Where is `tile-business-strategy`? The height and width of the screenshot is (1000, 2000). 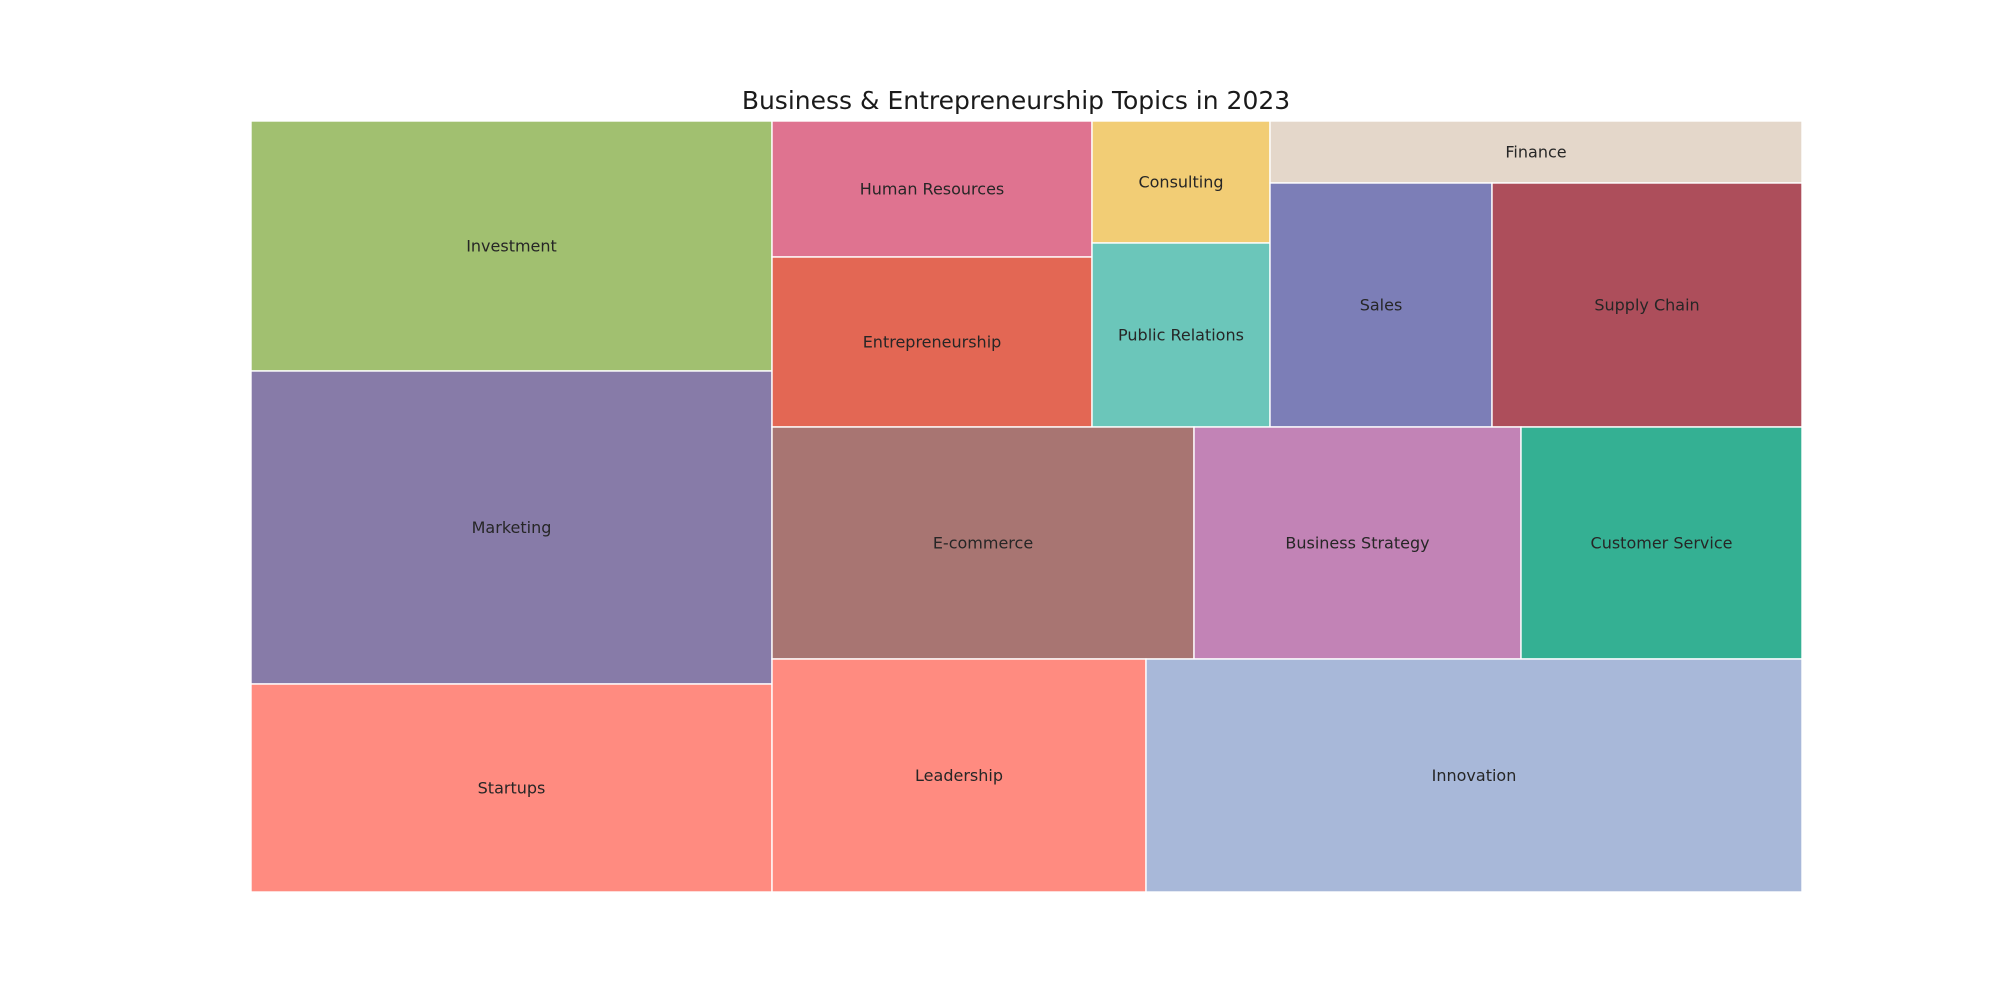 tile-business-strategy is located at coordinates (1357, 543).